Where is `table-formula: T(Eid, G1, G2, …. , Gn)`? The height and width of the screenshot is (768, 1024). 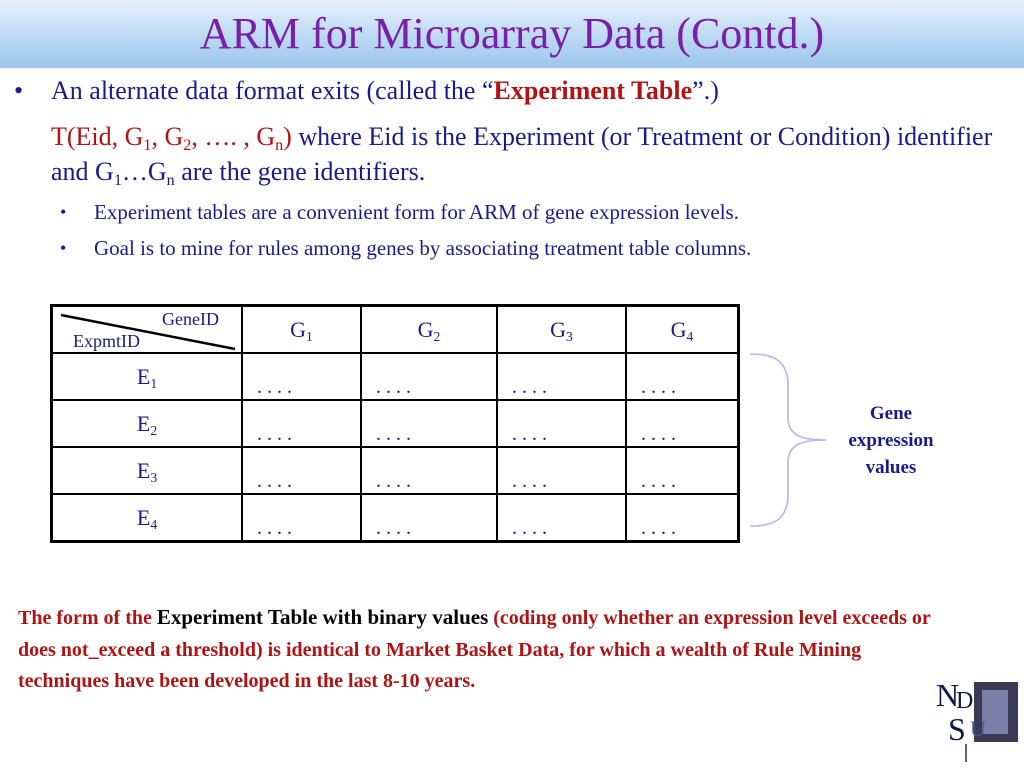 table-formula: T(Eid, G1, G2, …. , Gn) is located at coordinates (171, 138).